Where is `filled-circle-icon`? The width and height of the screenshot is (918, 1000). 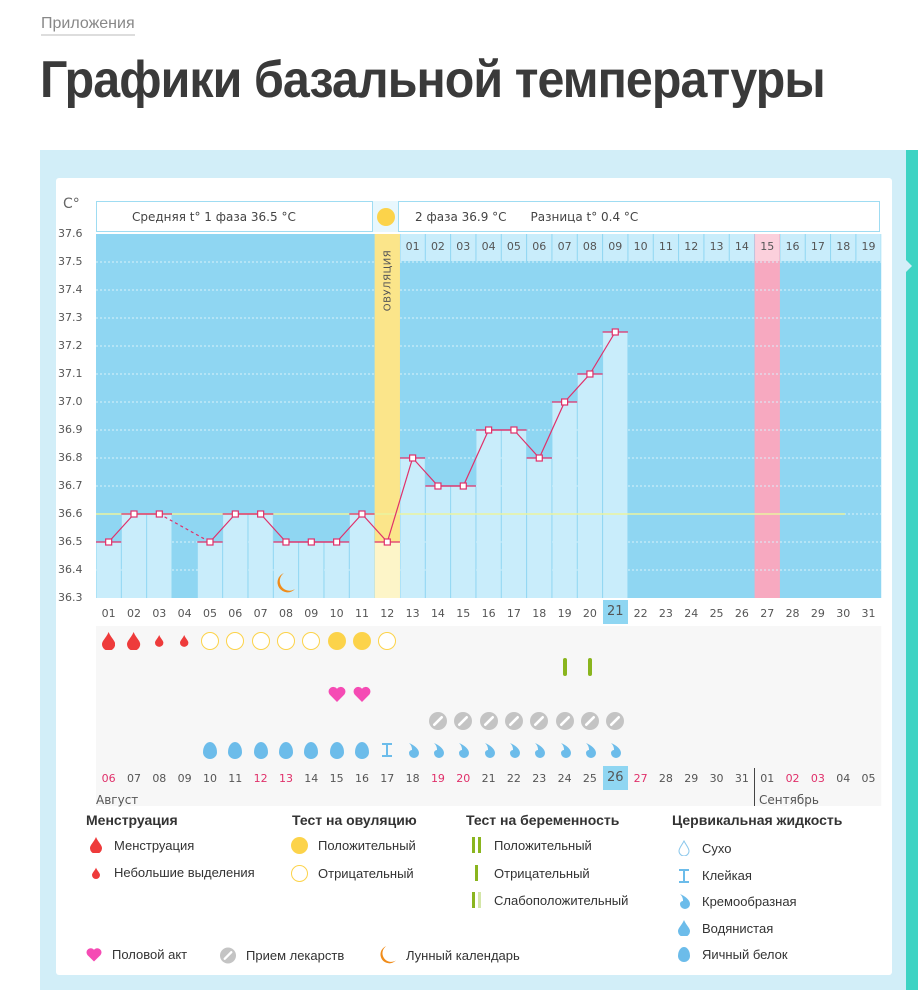 filled-circle-icon is located at coordinates (299, 845).